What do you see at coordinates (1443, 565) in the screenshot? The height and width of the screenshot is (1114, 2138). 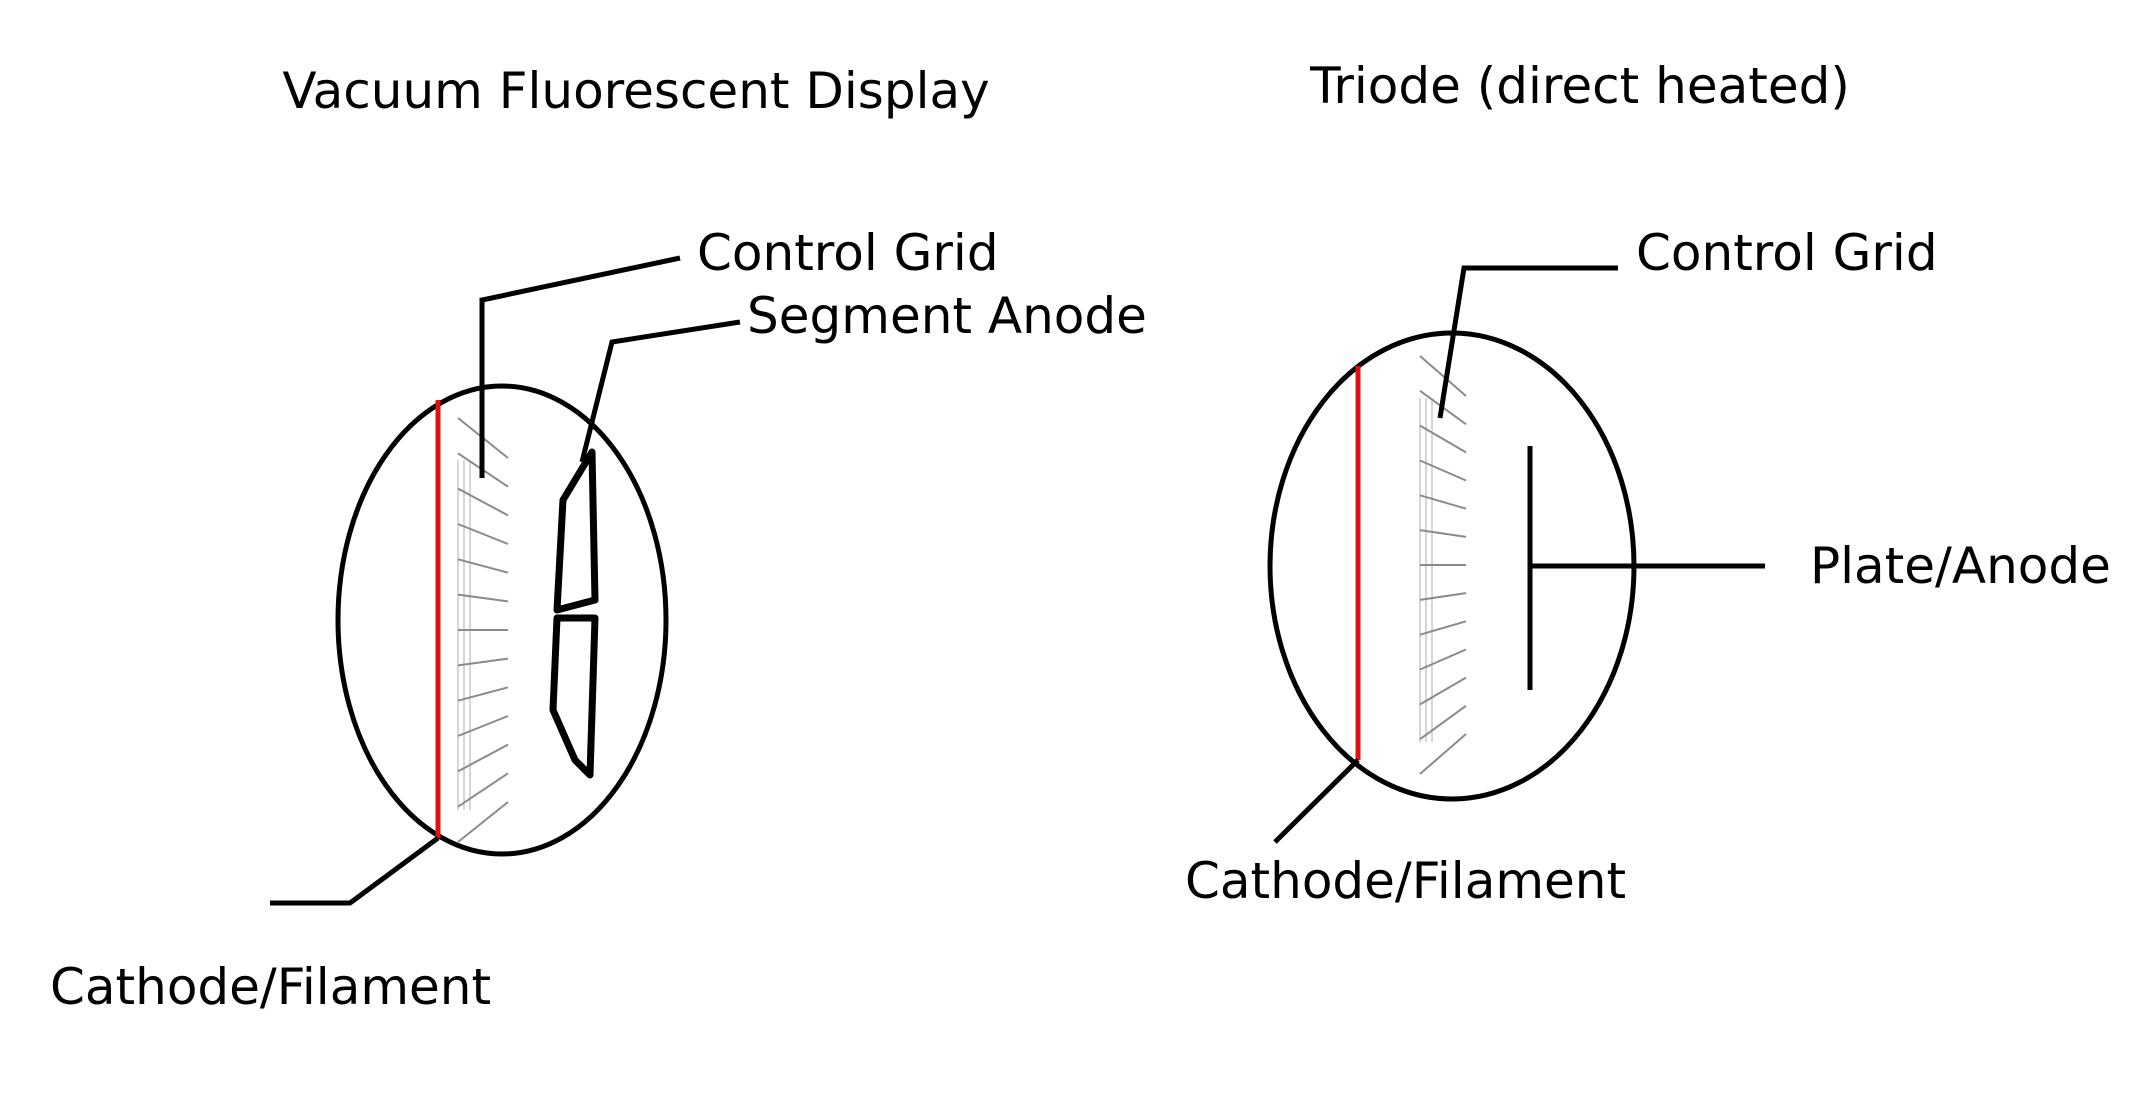 I see `triode-control-grid` at bounding box center [1443, 565].